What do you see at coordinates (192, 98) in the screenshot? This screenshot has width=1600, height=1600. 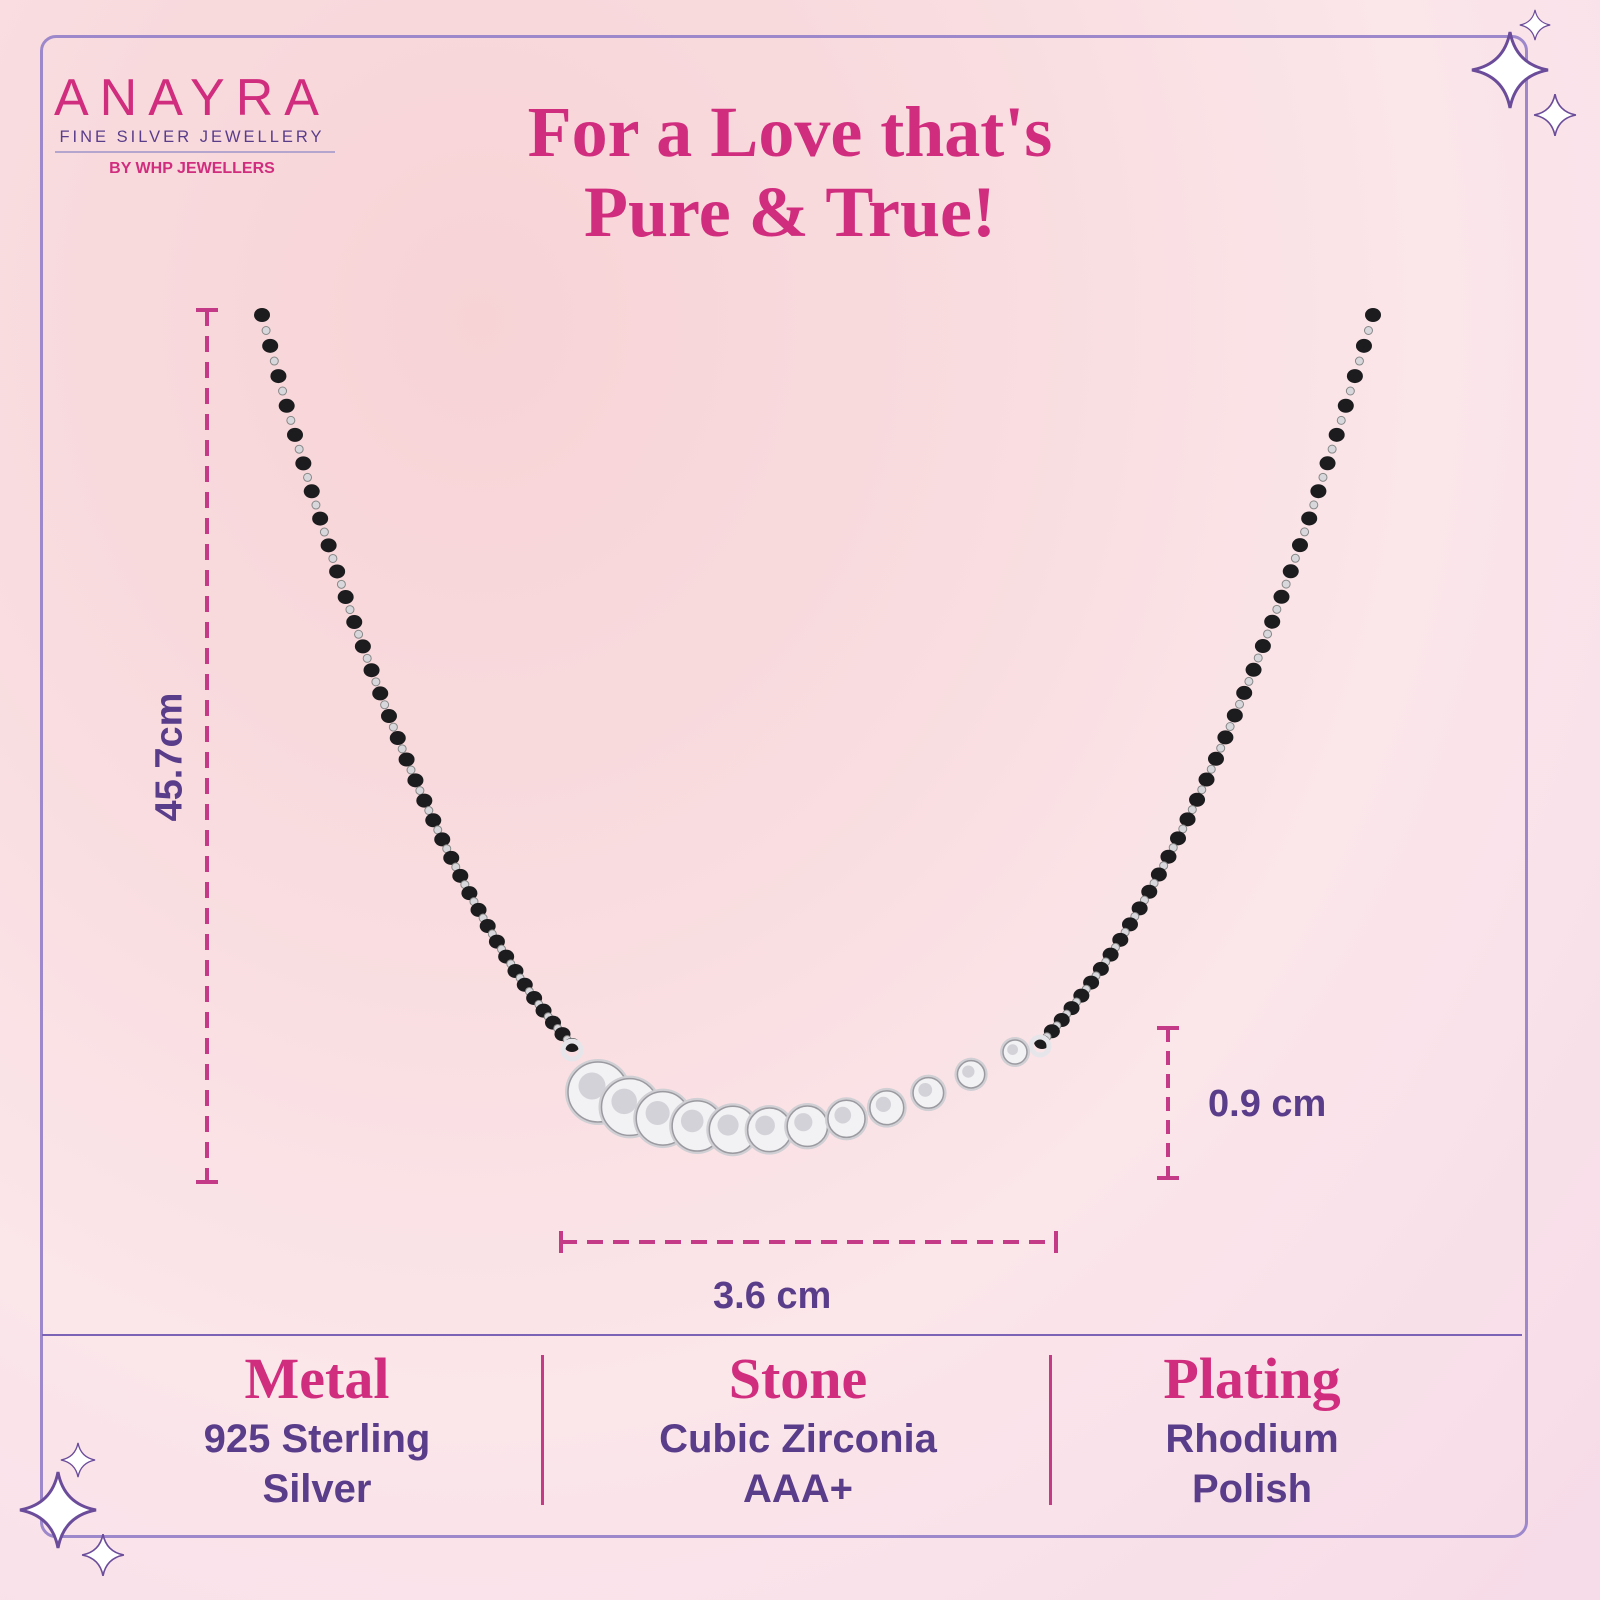 I see `brand-logo: ANAYRA` at bounding box center [192, 98].